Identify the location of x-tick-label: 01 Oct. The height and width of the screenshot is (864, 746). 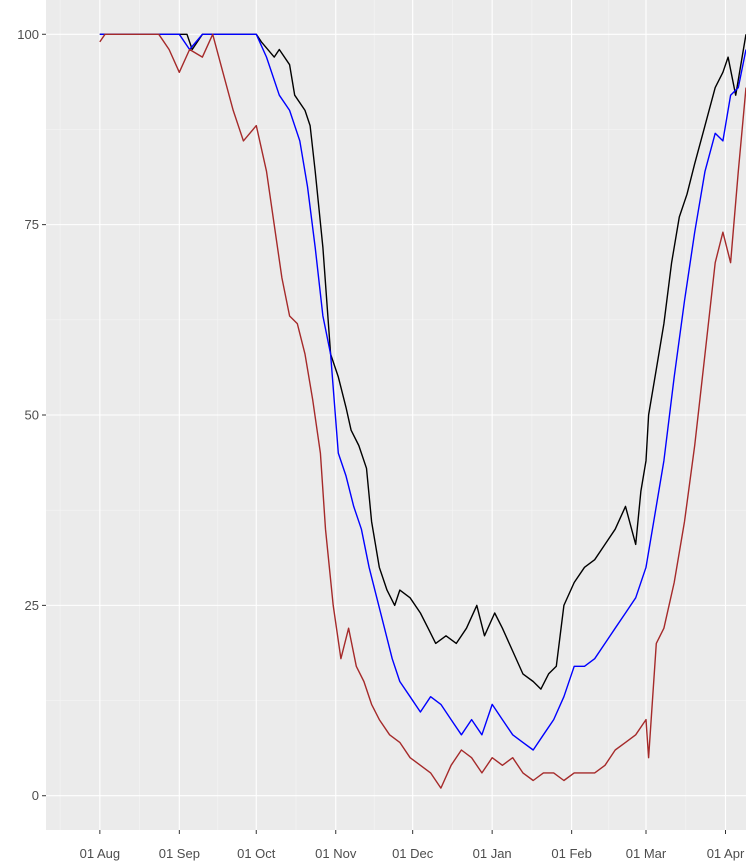
(256, 853).